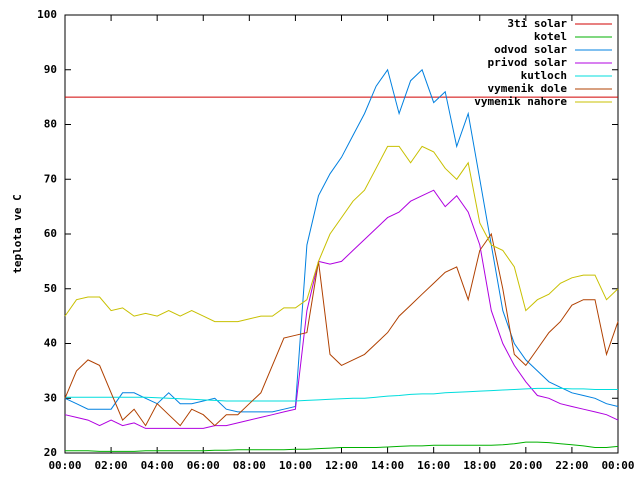  What do you see at coordinates (50, 69) in the screenshot?
I see `y-tick-label: 90` at bounding box center [50, 69].